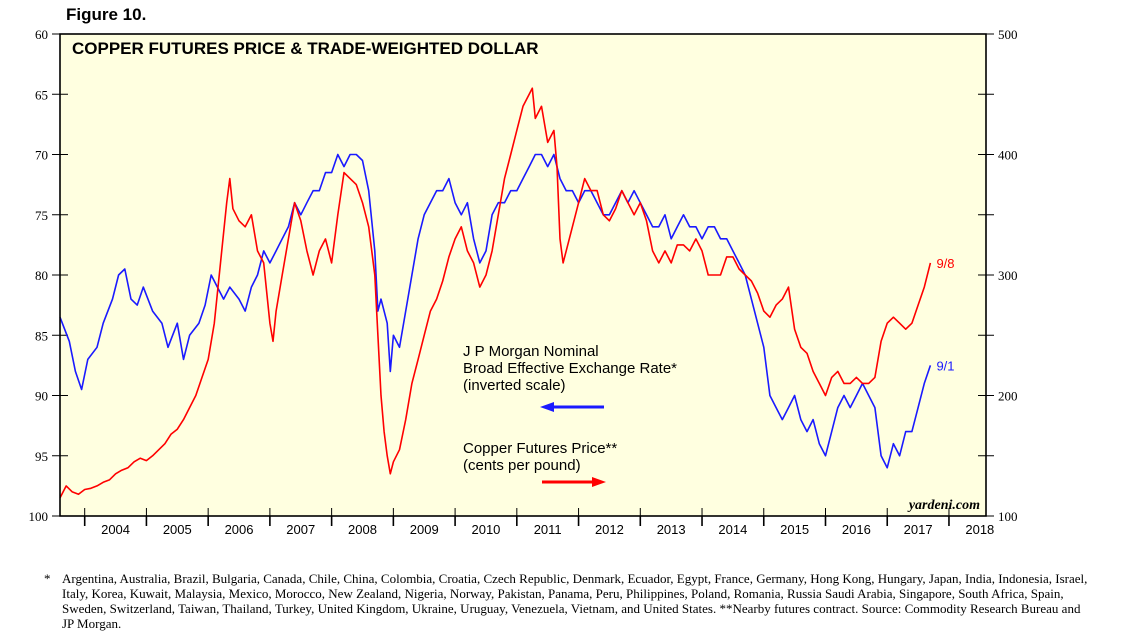 This screenshot has height=643, width=1138. I want to click on left-tick-label: 65, so click(41, 94).